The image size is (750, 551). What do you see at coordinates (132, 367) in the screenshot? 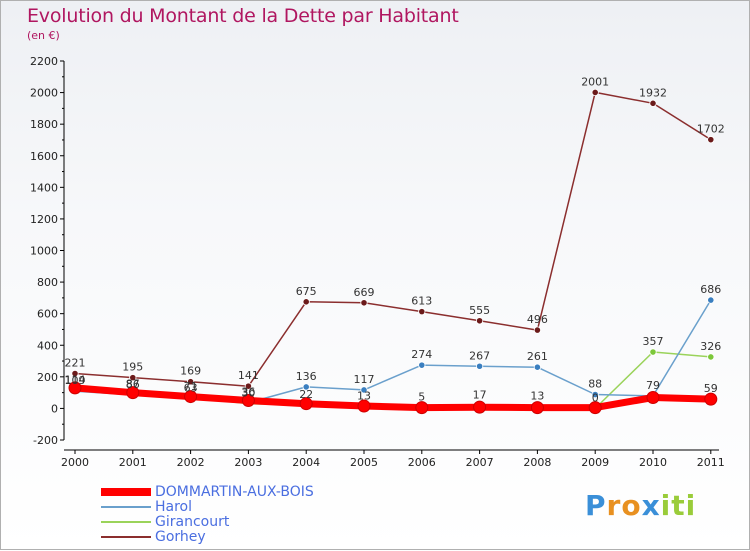
I see `data-label: 195` at bounding box center [132, 367].